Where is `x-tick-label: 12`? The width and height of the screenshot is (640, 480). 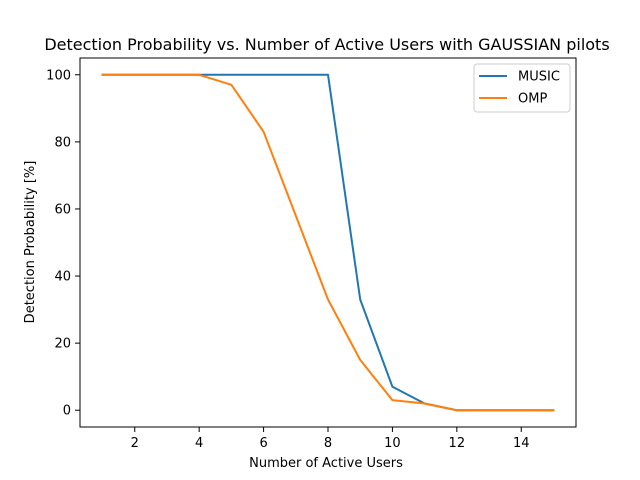 x-tick-label: 12 is located at coordinates (457, 443).